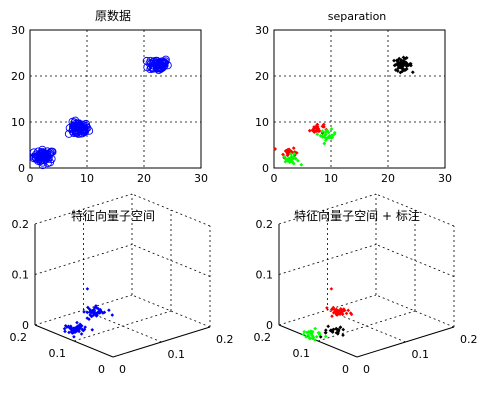 The height and width of the screenshot is (404, 479). What do you see at coordinates (18, 122) in the screenshot?
I see `y-tick-label: 10` at bounding box center [18, 122].